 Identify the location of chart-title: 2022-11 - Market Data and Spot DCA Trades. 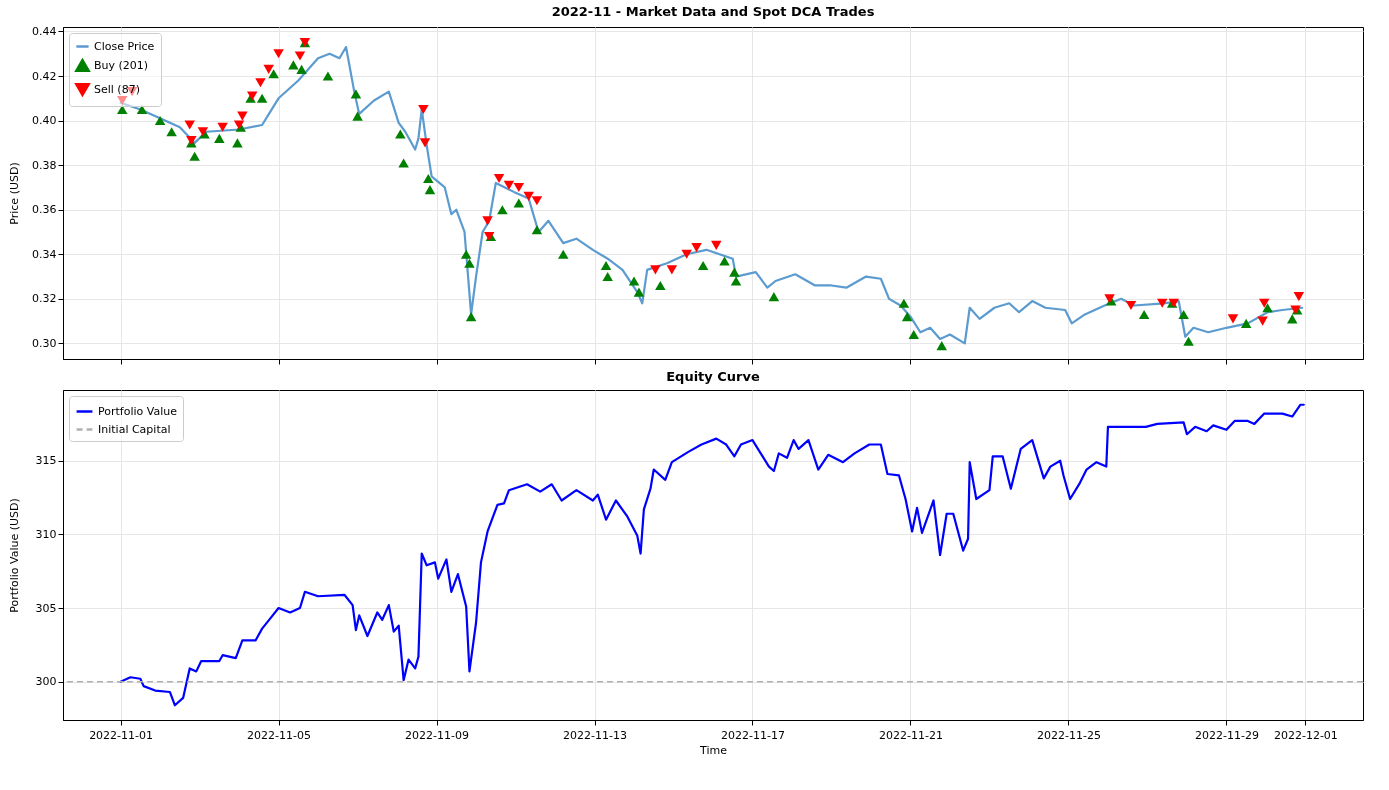
(713, 12).